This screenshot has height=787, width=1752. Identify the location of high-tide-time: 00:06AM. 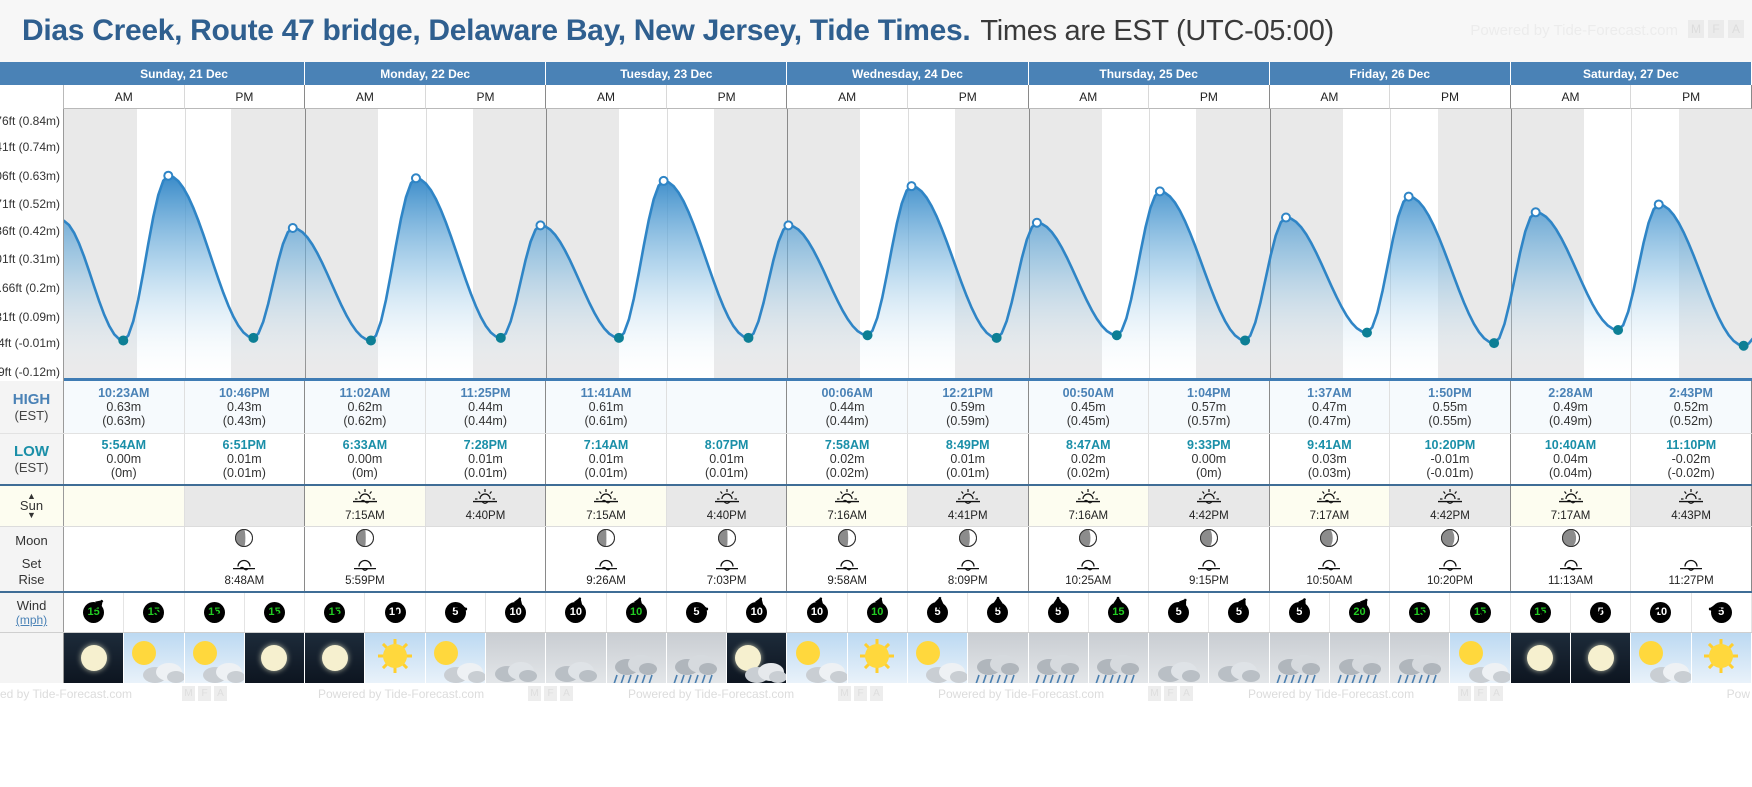
(847, 393).